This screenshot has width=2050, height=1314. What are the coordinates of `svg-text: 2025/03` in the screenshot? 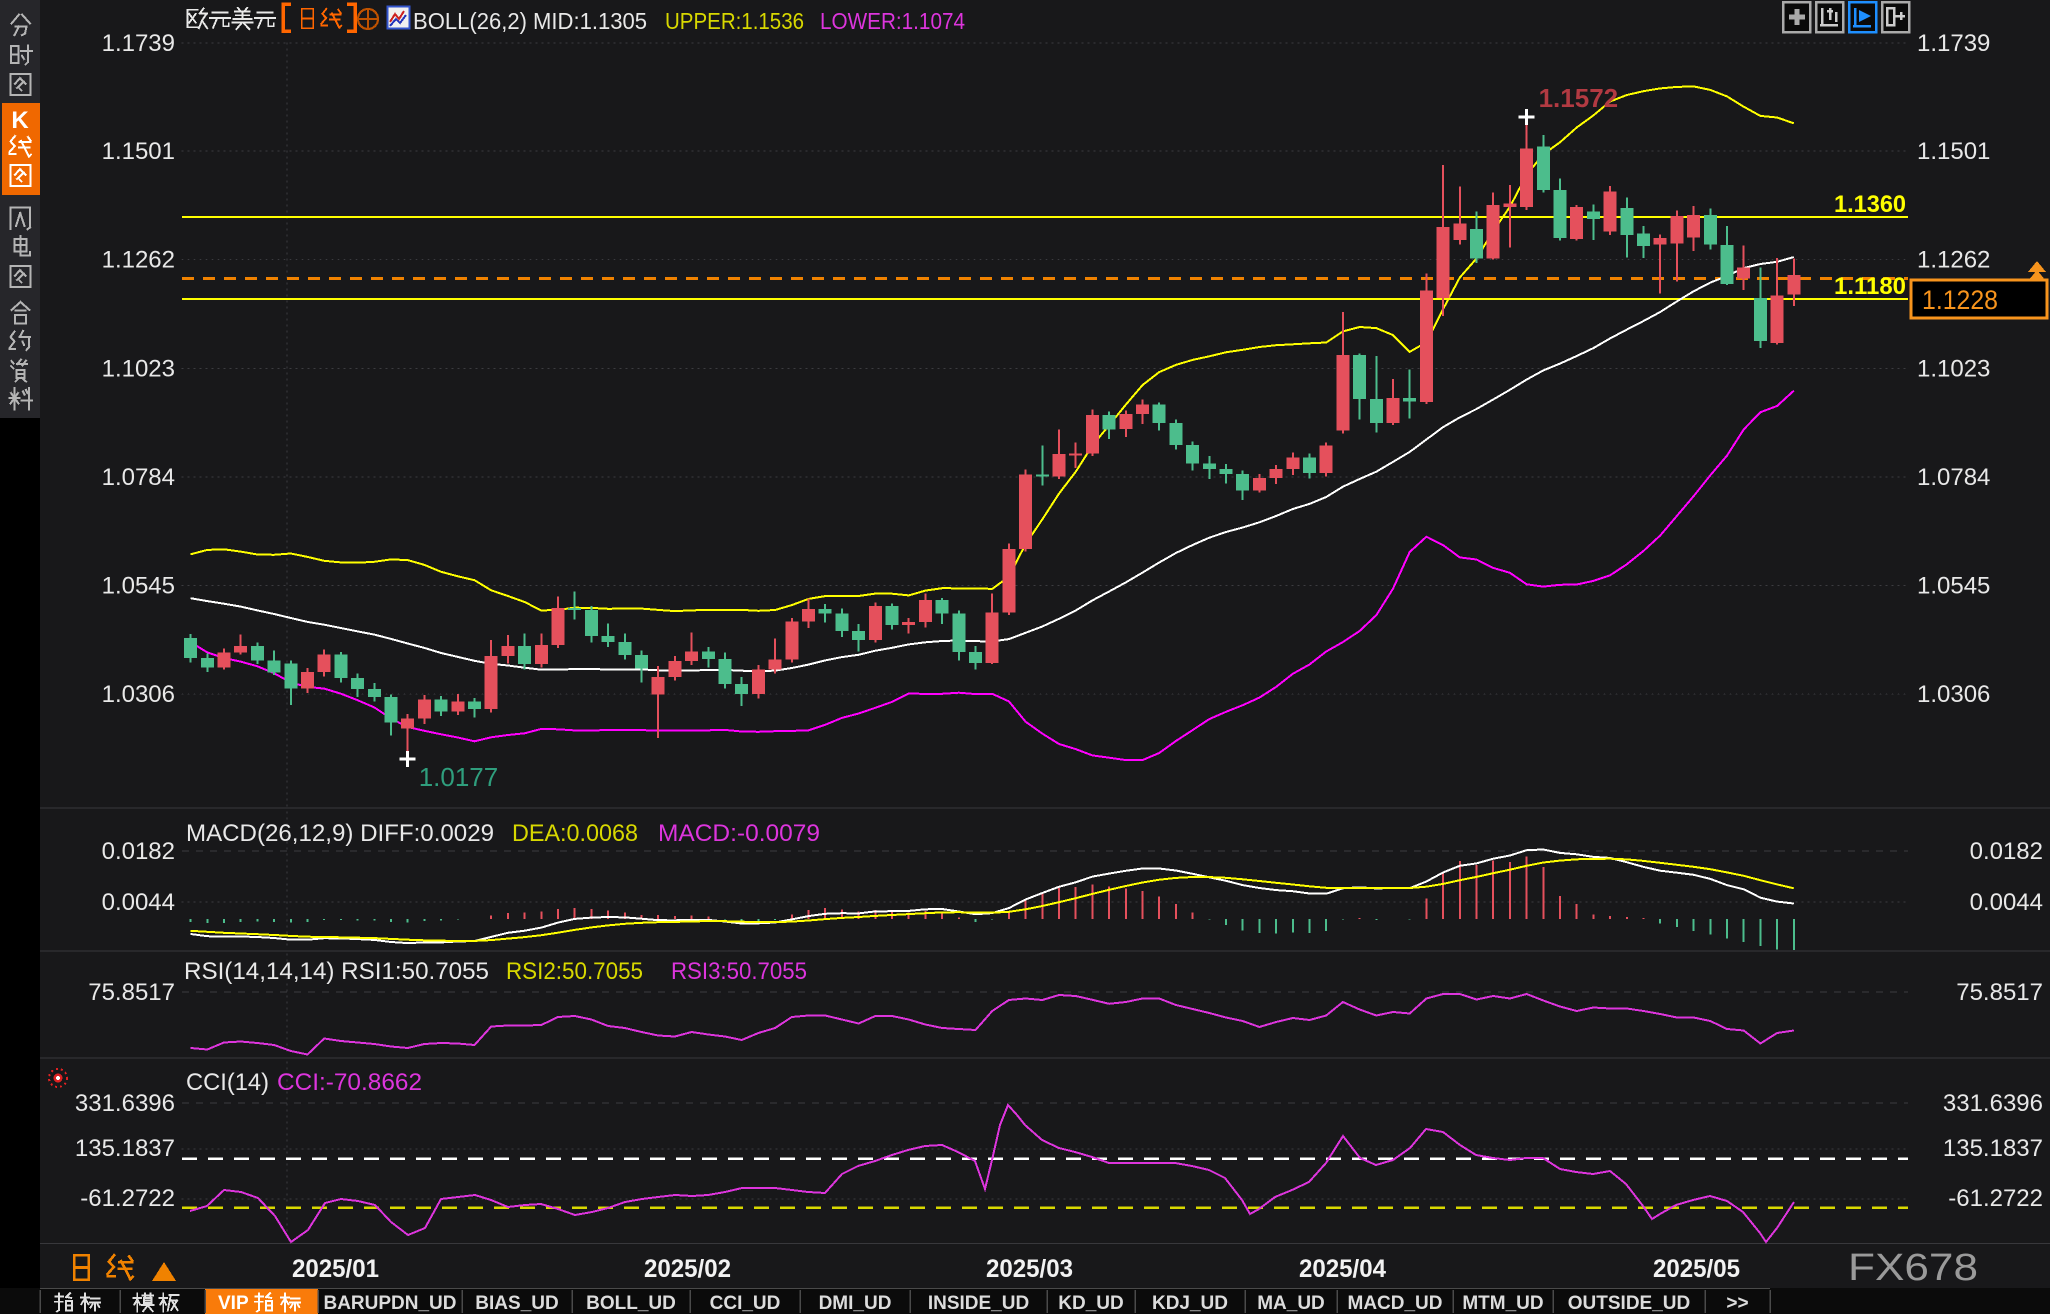 It's located at (1029, 1269).